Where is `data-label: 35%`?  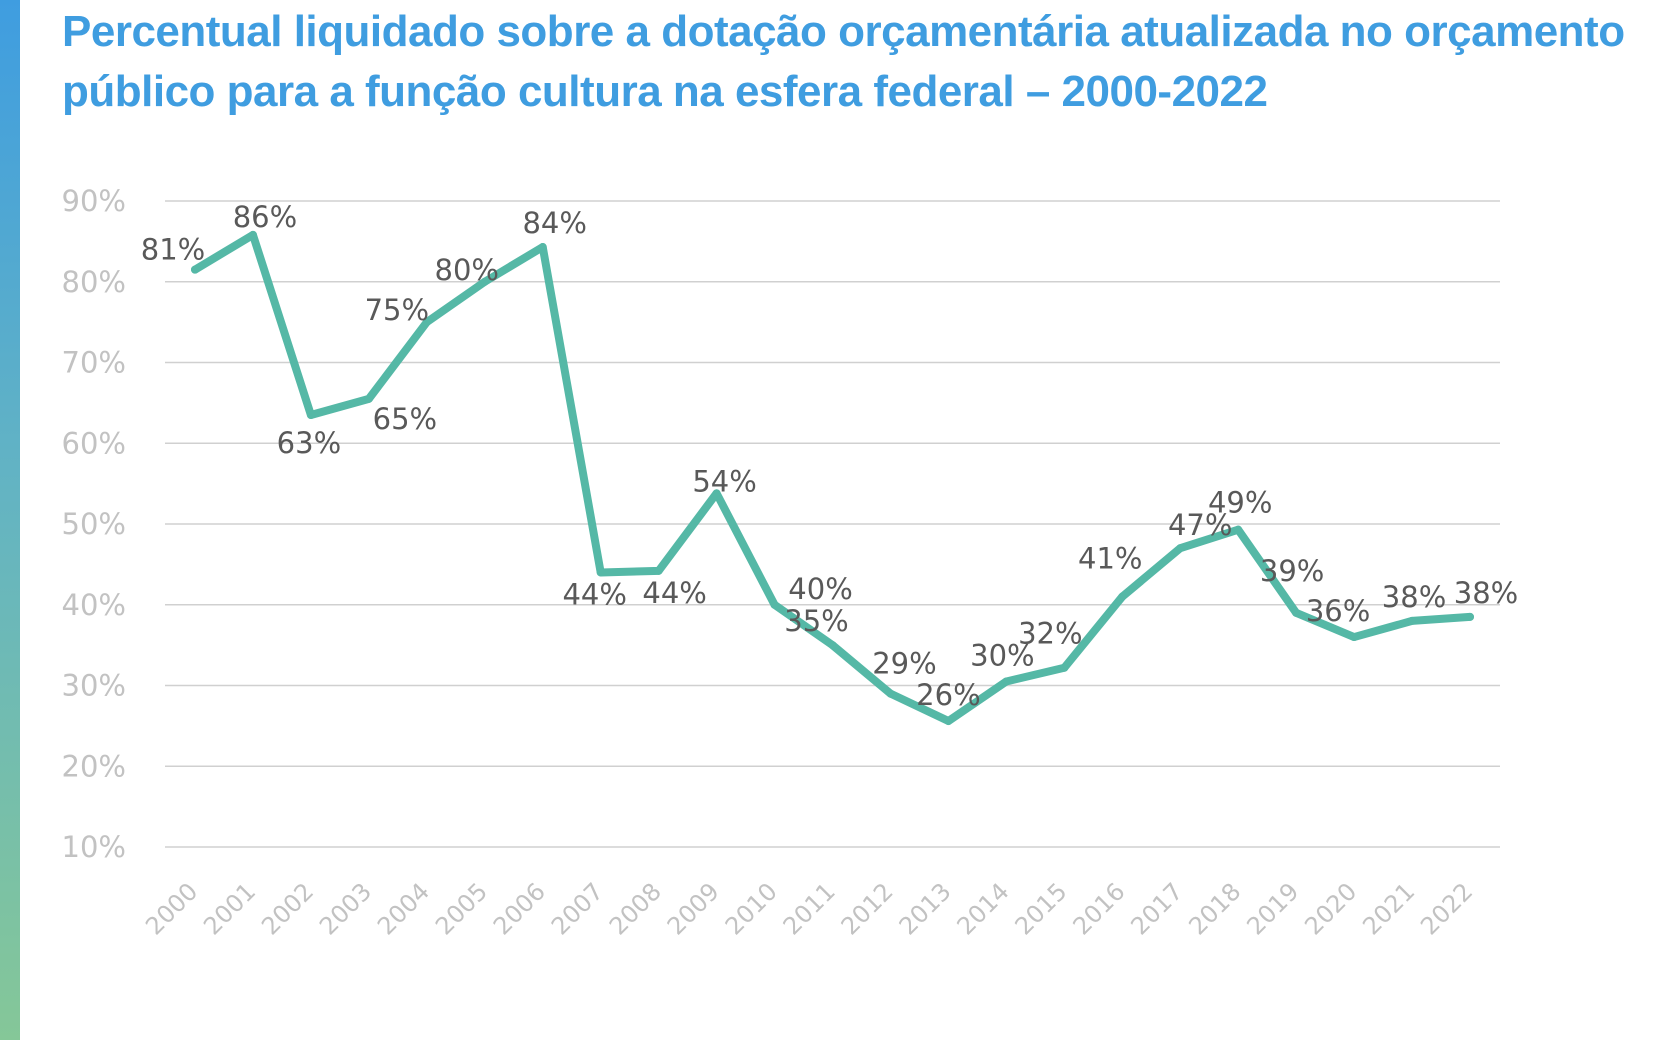 data-label: 35% is located at coordinates (816, 621).